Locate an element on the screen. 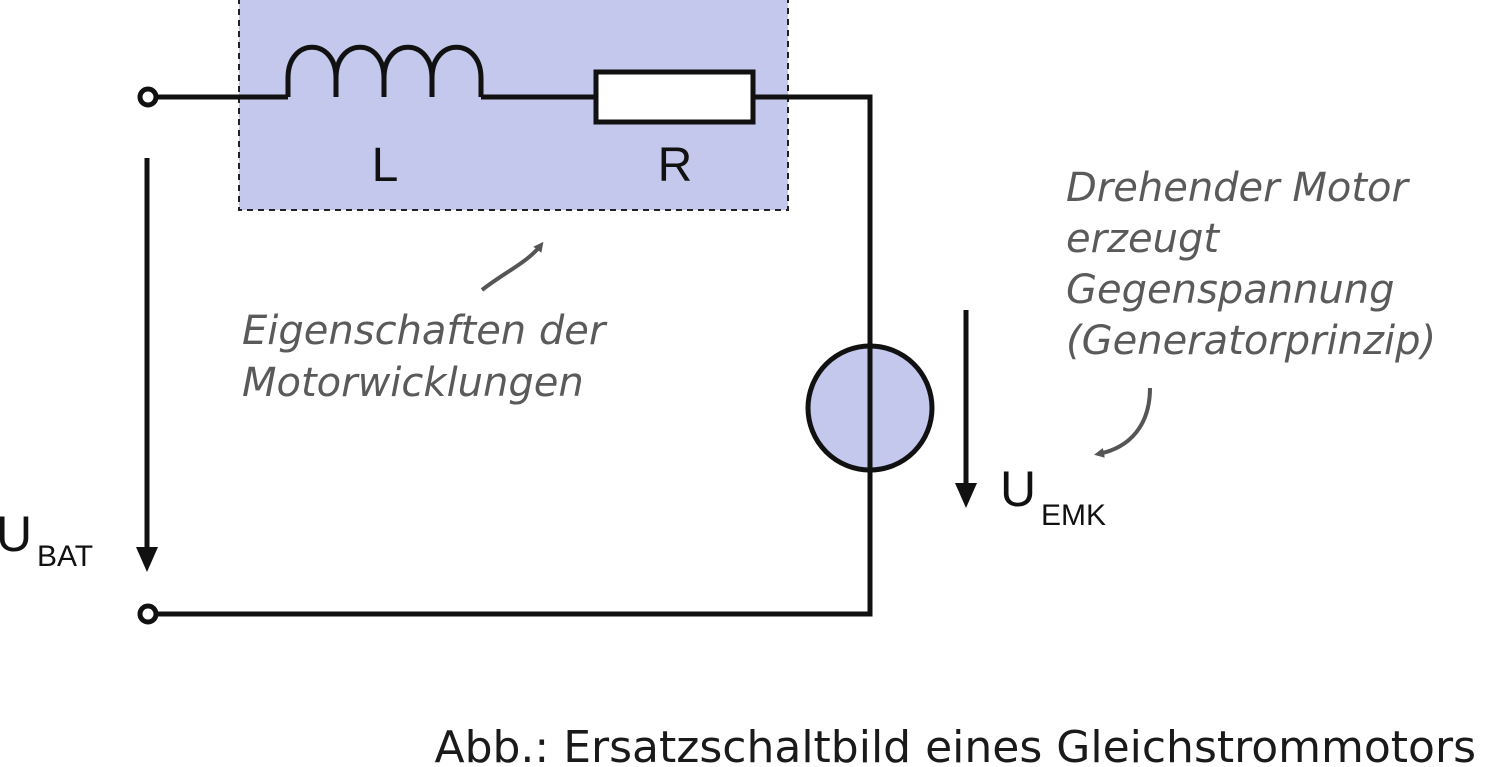  wire-top-right is located at coordinates (813, 221).